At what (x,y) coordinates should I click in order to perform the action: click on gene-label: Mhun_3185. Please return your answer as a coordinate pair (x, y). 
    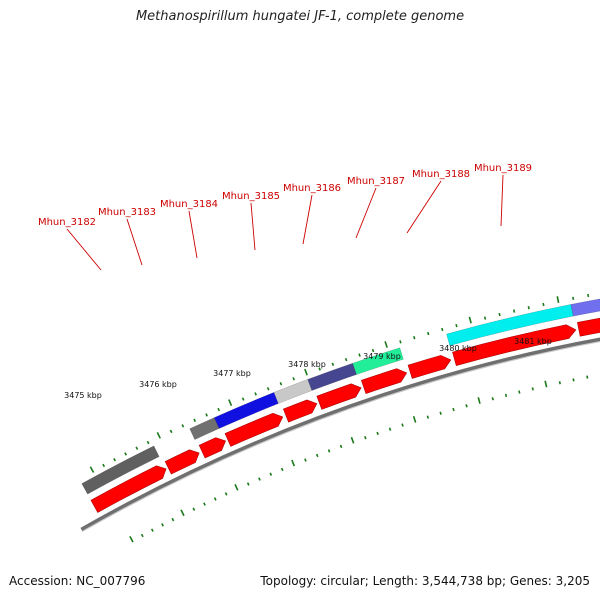
    Looking at the image, I should click on (251, 196).